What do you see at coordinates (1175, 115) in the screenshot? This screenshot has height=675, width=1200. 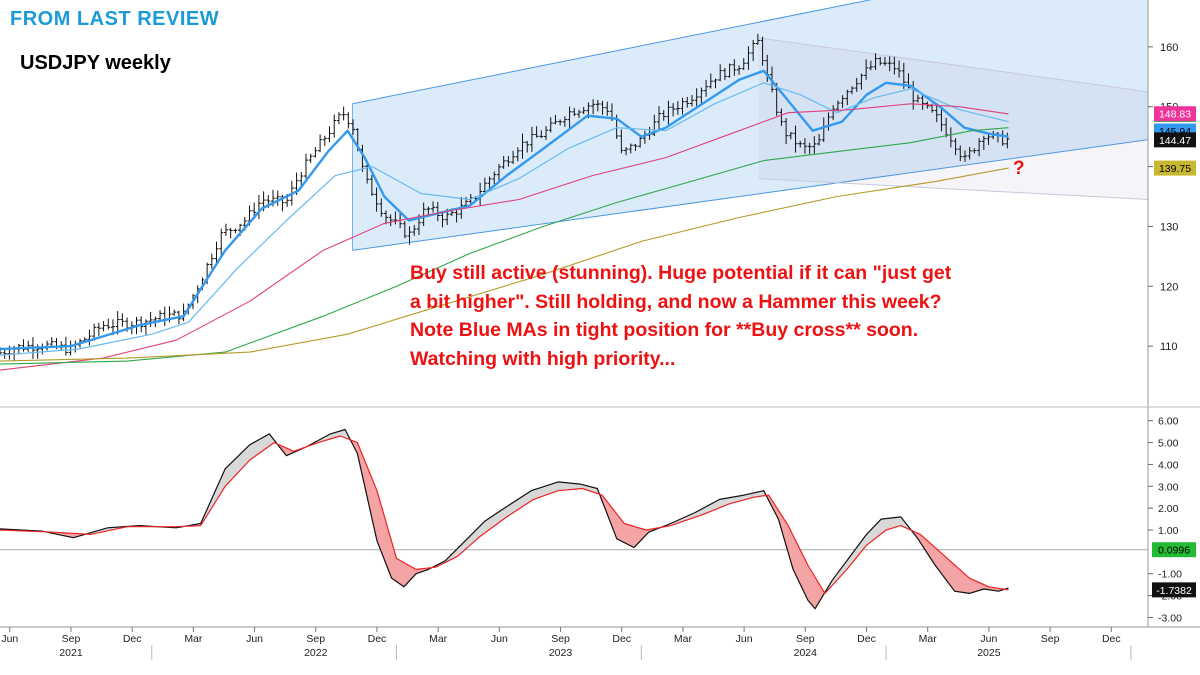 I see `value-tag-label: 148.83` at bounding box center [1175, 115].